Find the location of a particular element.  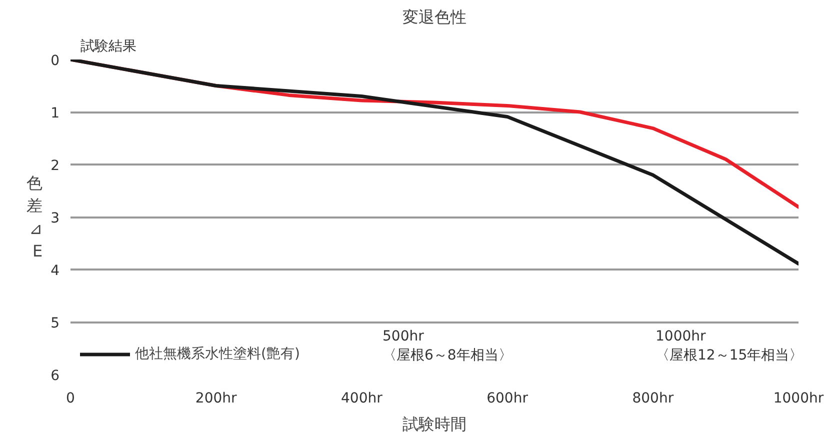

legend-label: 他社無機系水性塗料(艶有) is located at coordinates (217, 354).